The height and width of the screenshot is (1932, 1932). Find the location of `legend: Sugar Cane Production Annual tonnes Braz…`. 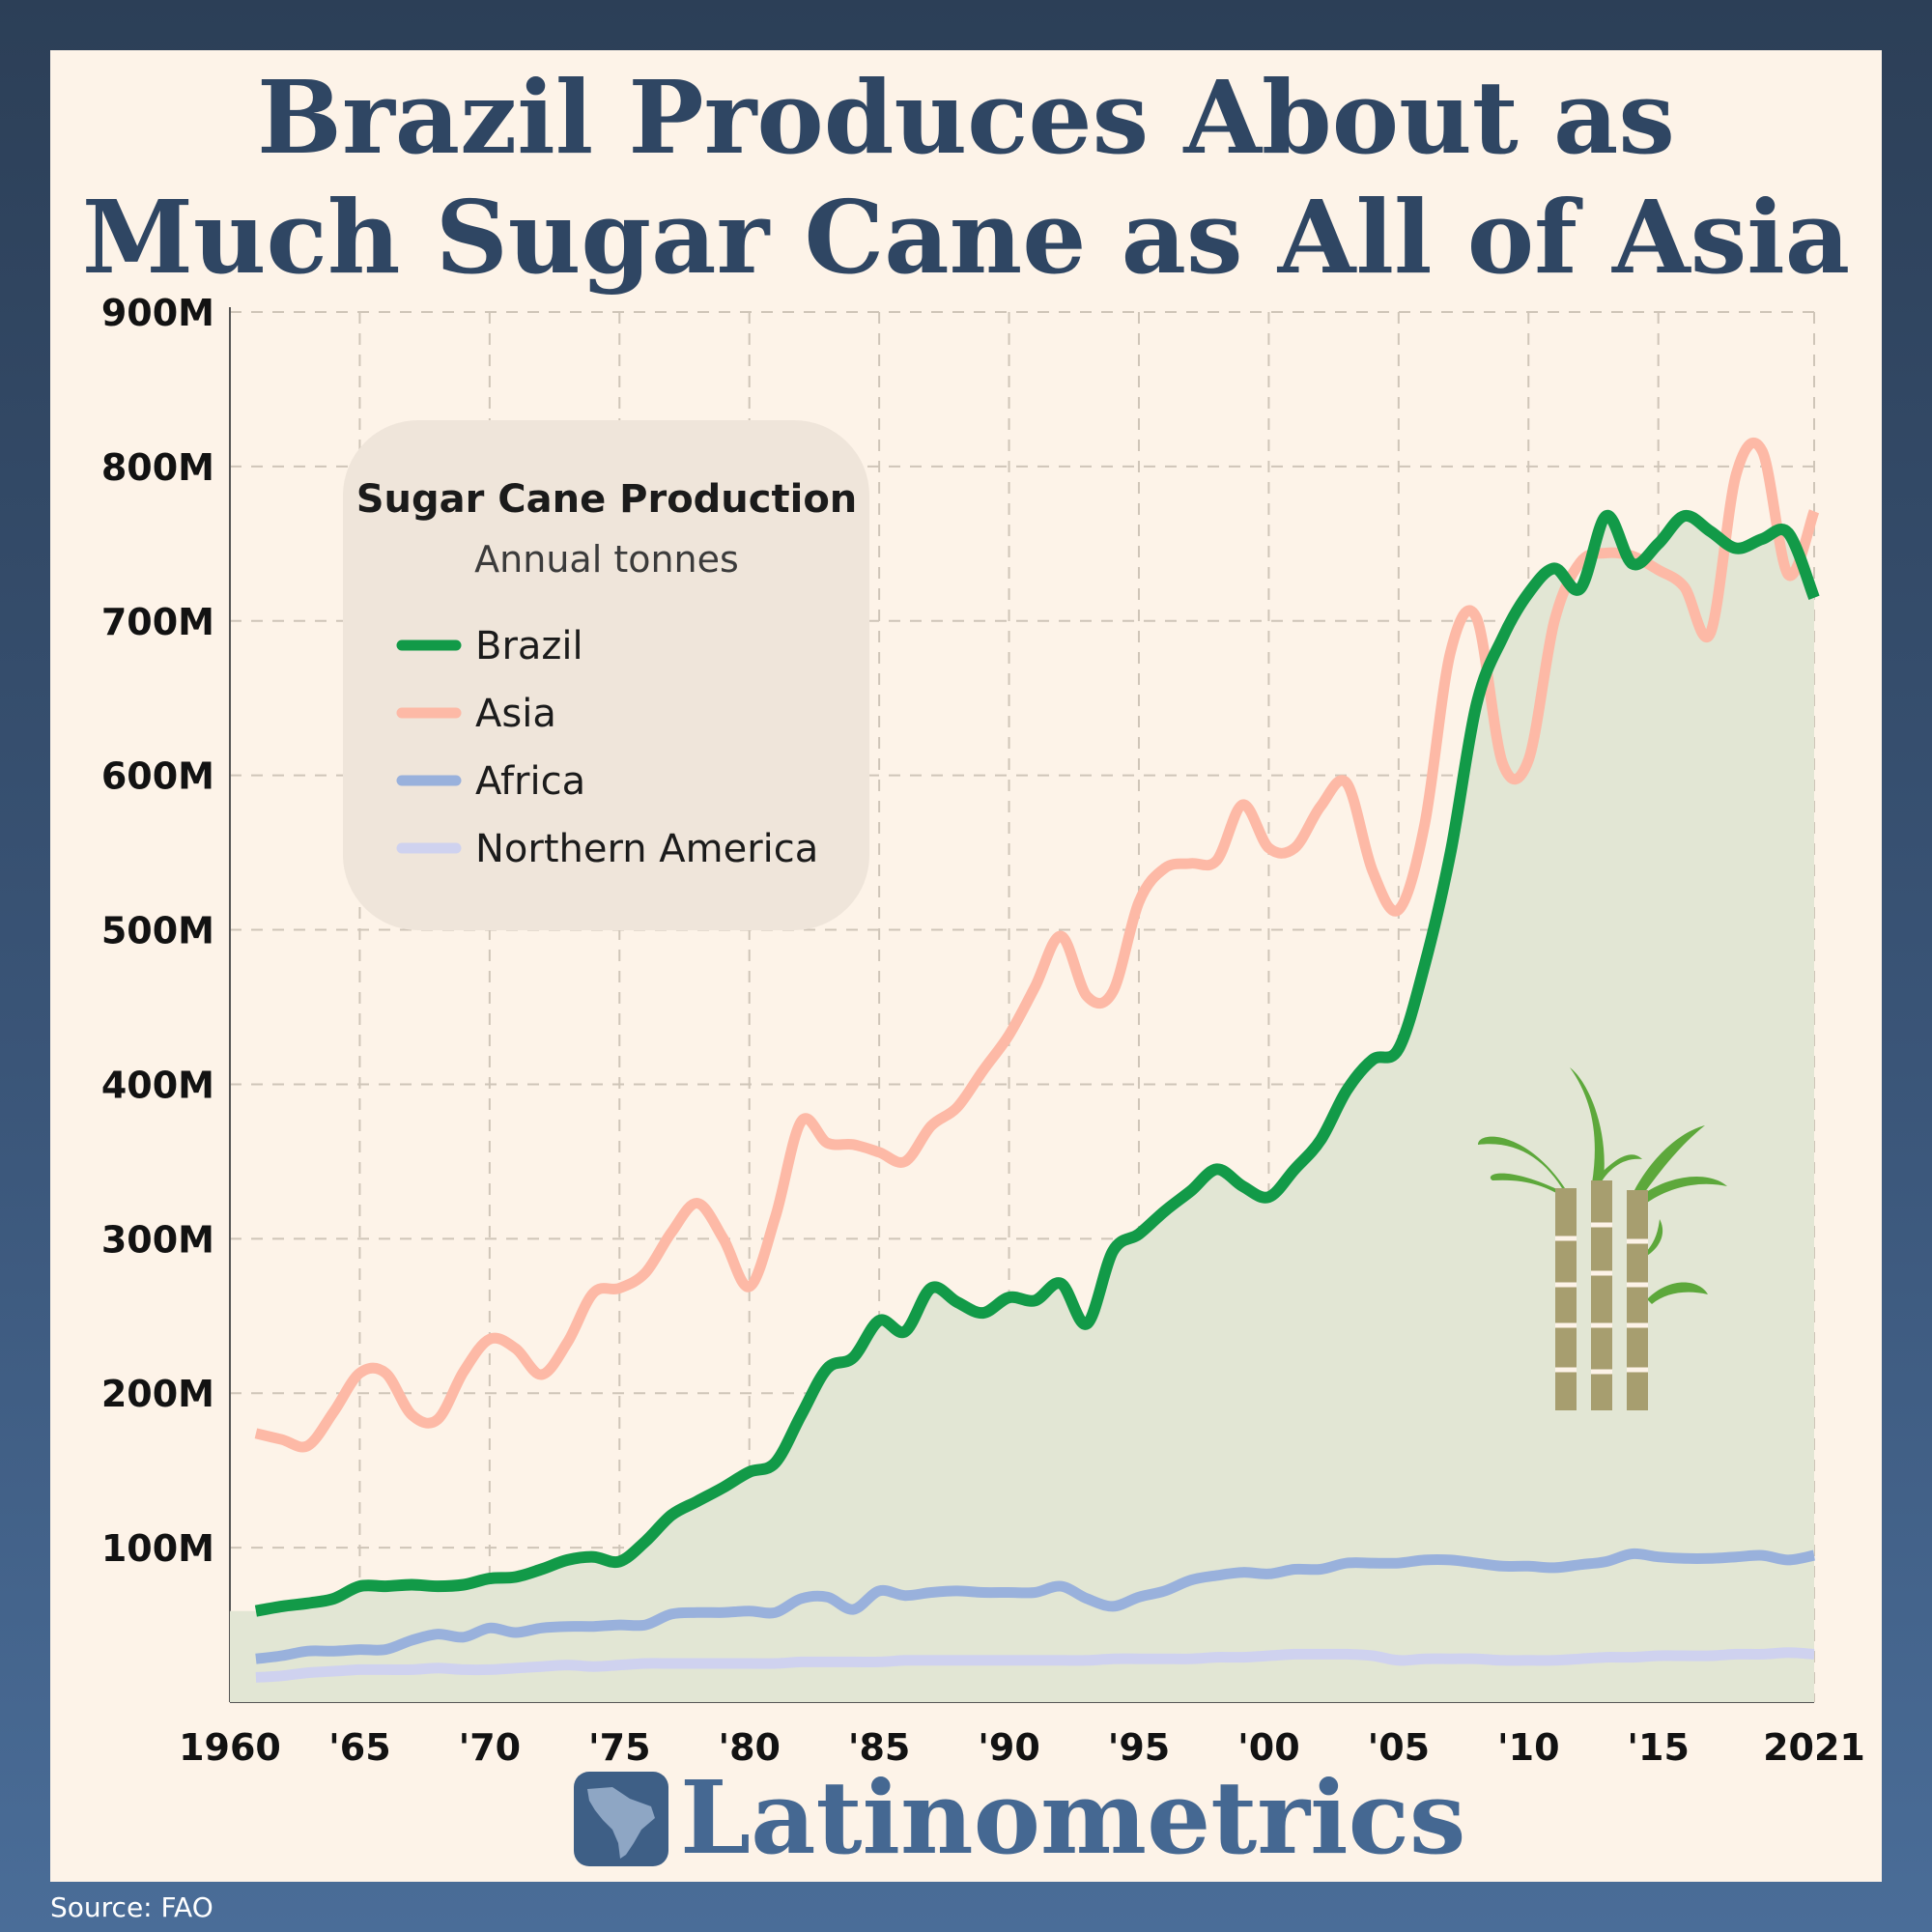

legend: Sugar Cane Production Annual tonnes Braz… is located at coordinates (606, 675).